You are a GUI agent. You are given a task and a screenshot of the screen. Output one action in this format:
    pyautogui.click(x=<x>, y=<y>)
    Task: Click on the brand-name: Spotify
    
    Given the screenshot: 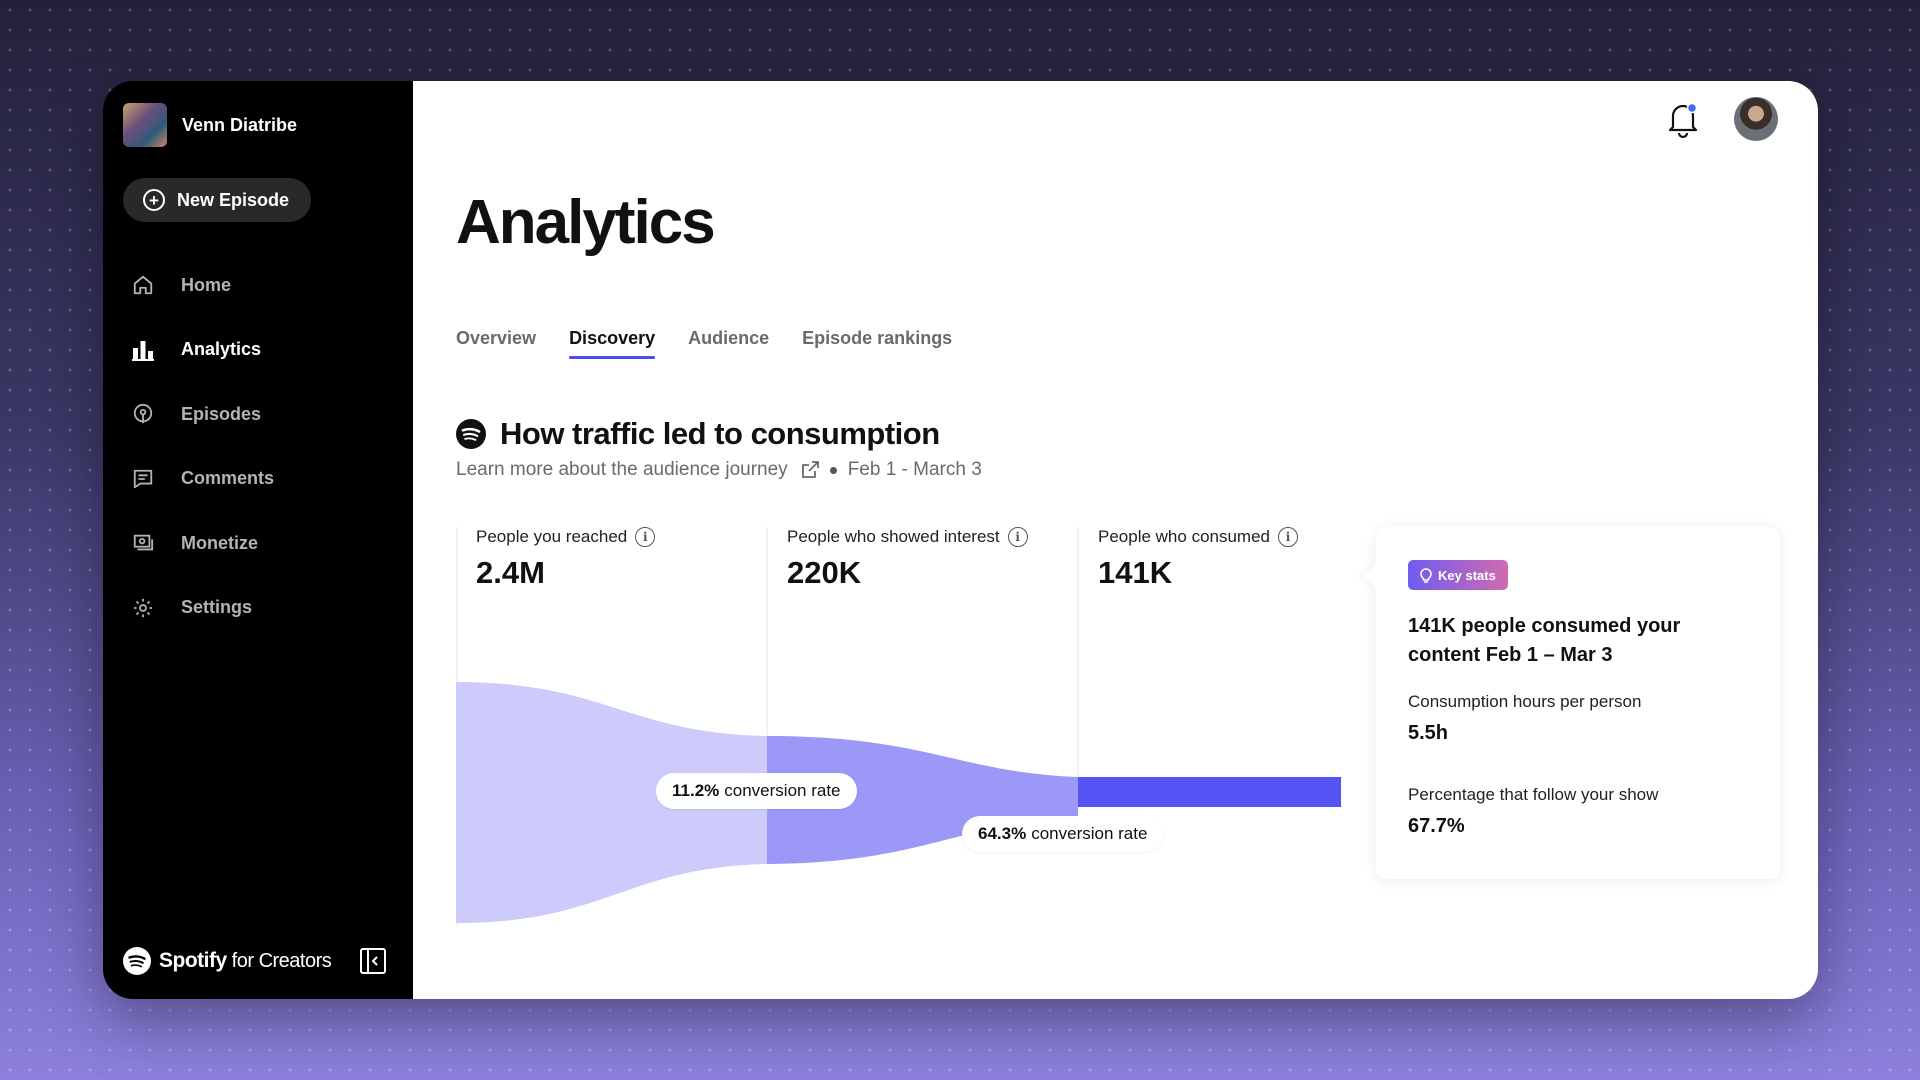 What is the action you would take?
    pyautogui.click(x=193, y=960)
    